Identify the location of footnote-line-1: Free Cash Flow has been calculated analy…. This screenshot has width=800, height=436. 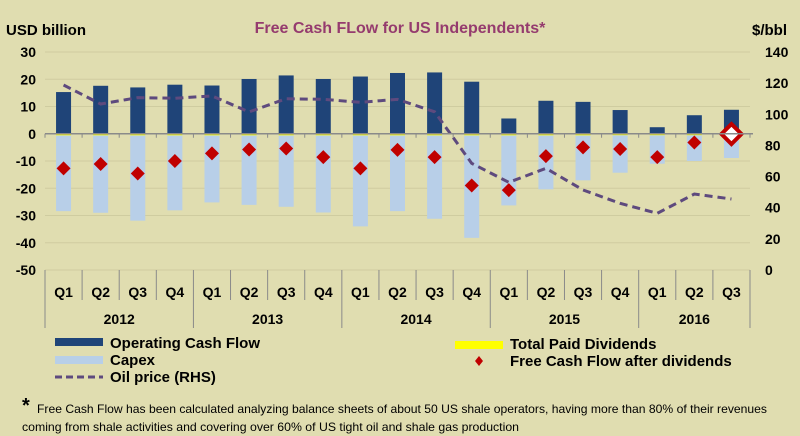
(402, 409).